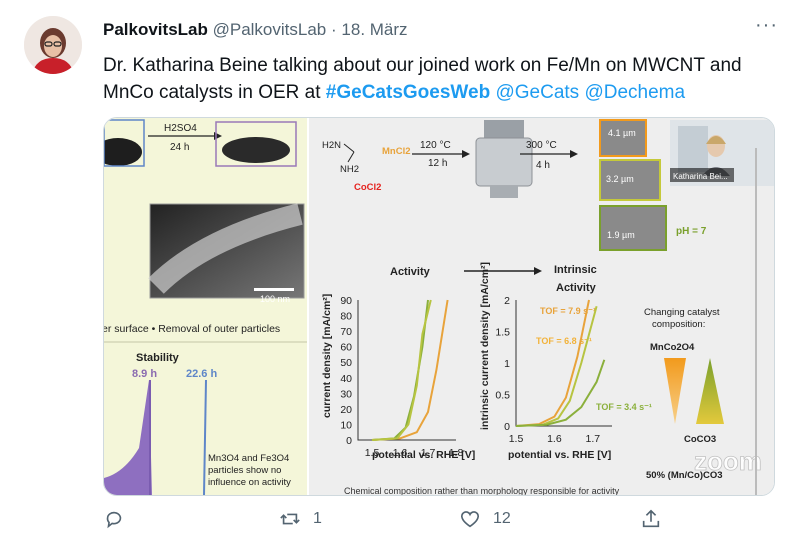 The height and width of the screenshot is (557, 800). Describe the element at coordinates (766, 25) in the screenshot. I see `more-options-icon: ···` at that location.